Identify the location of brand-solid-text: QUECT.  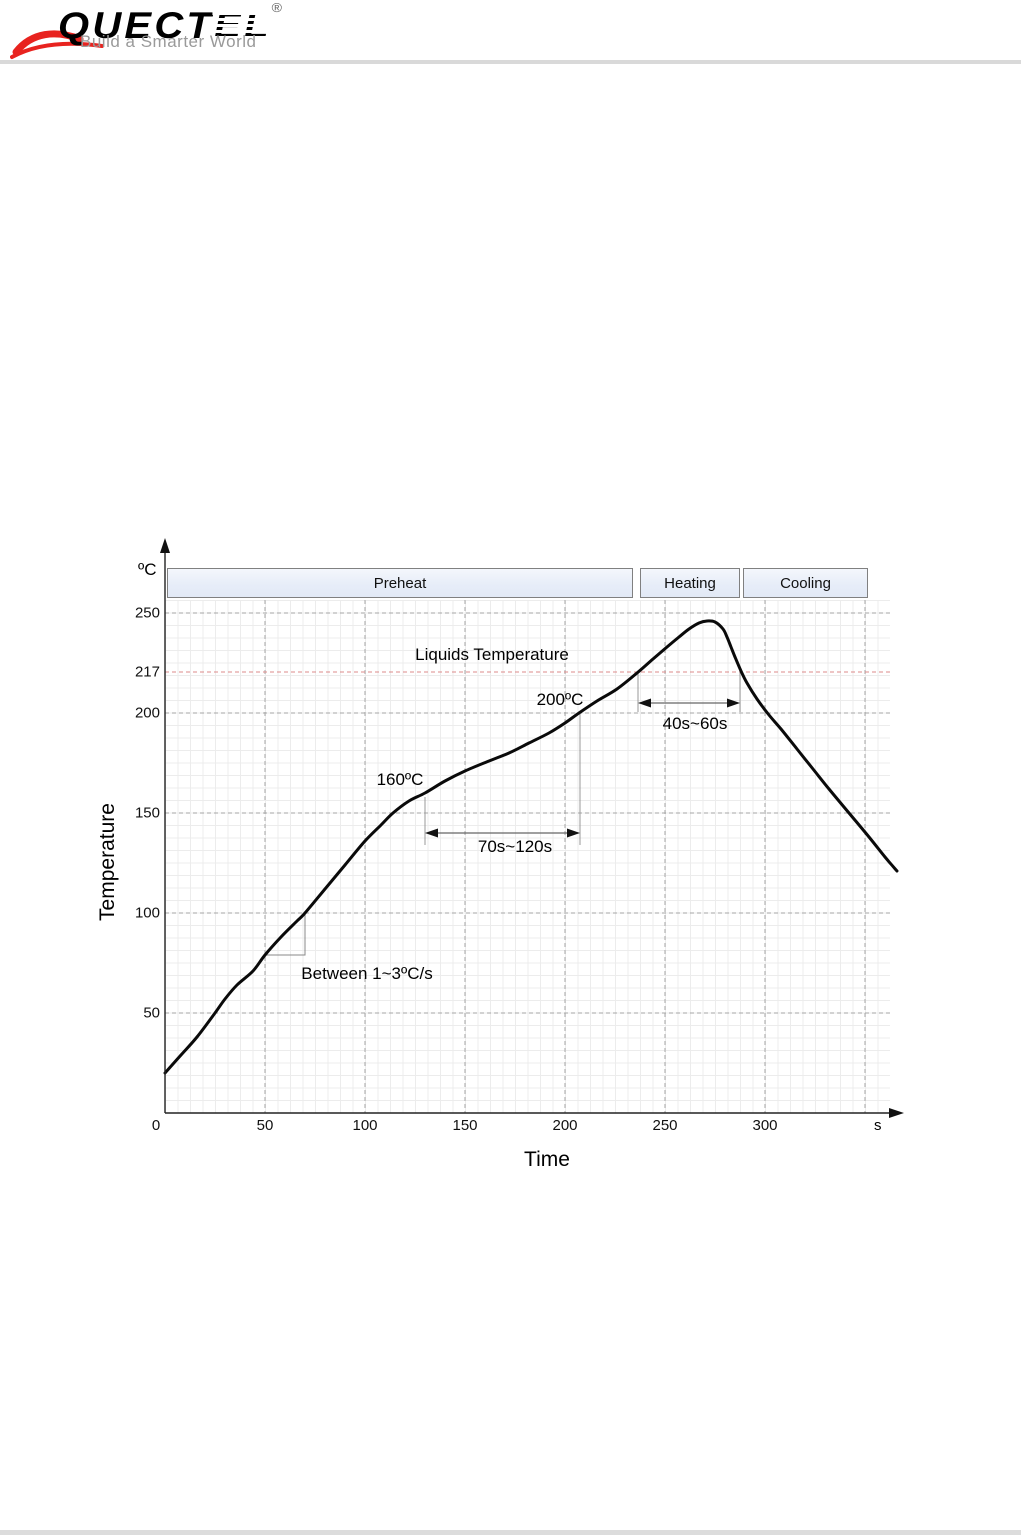
(136, 25).